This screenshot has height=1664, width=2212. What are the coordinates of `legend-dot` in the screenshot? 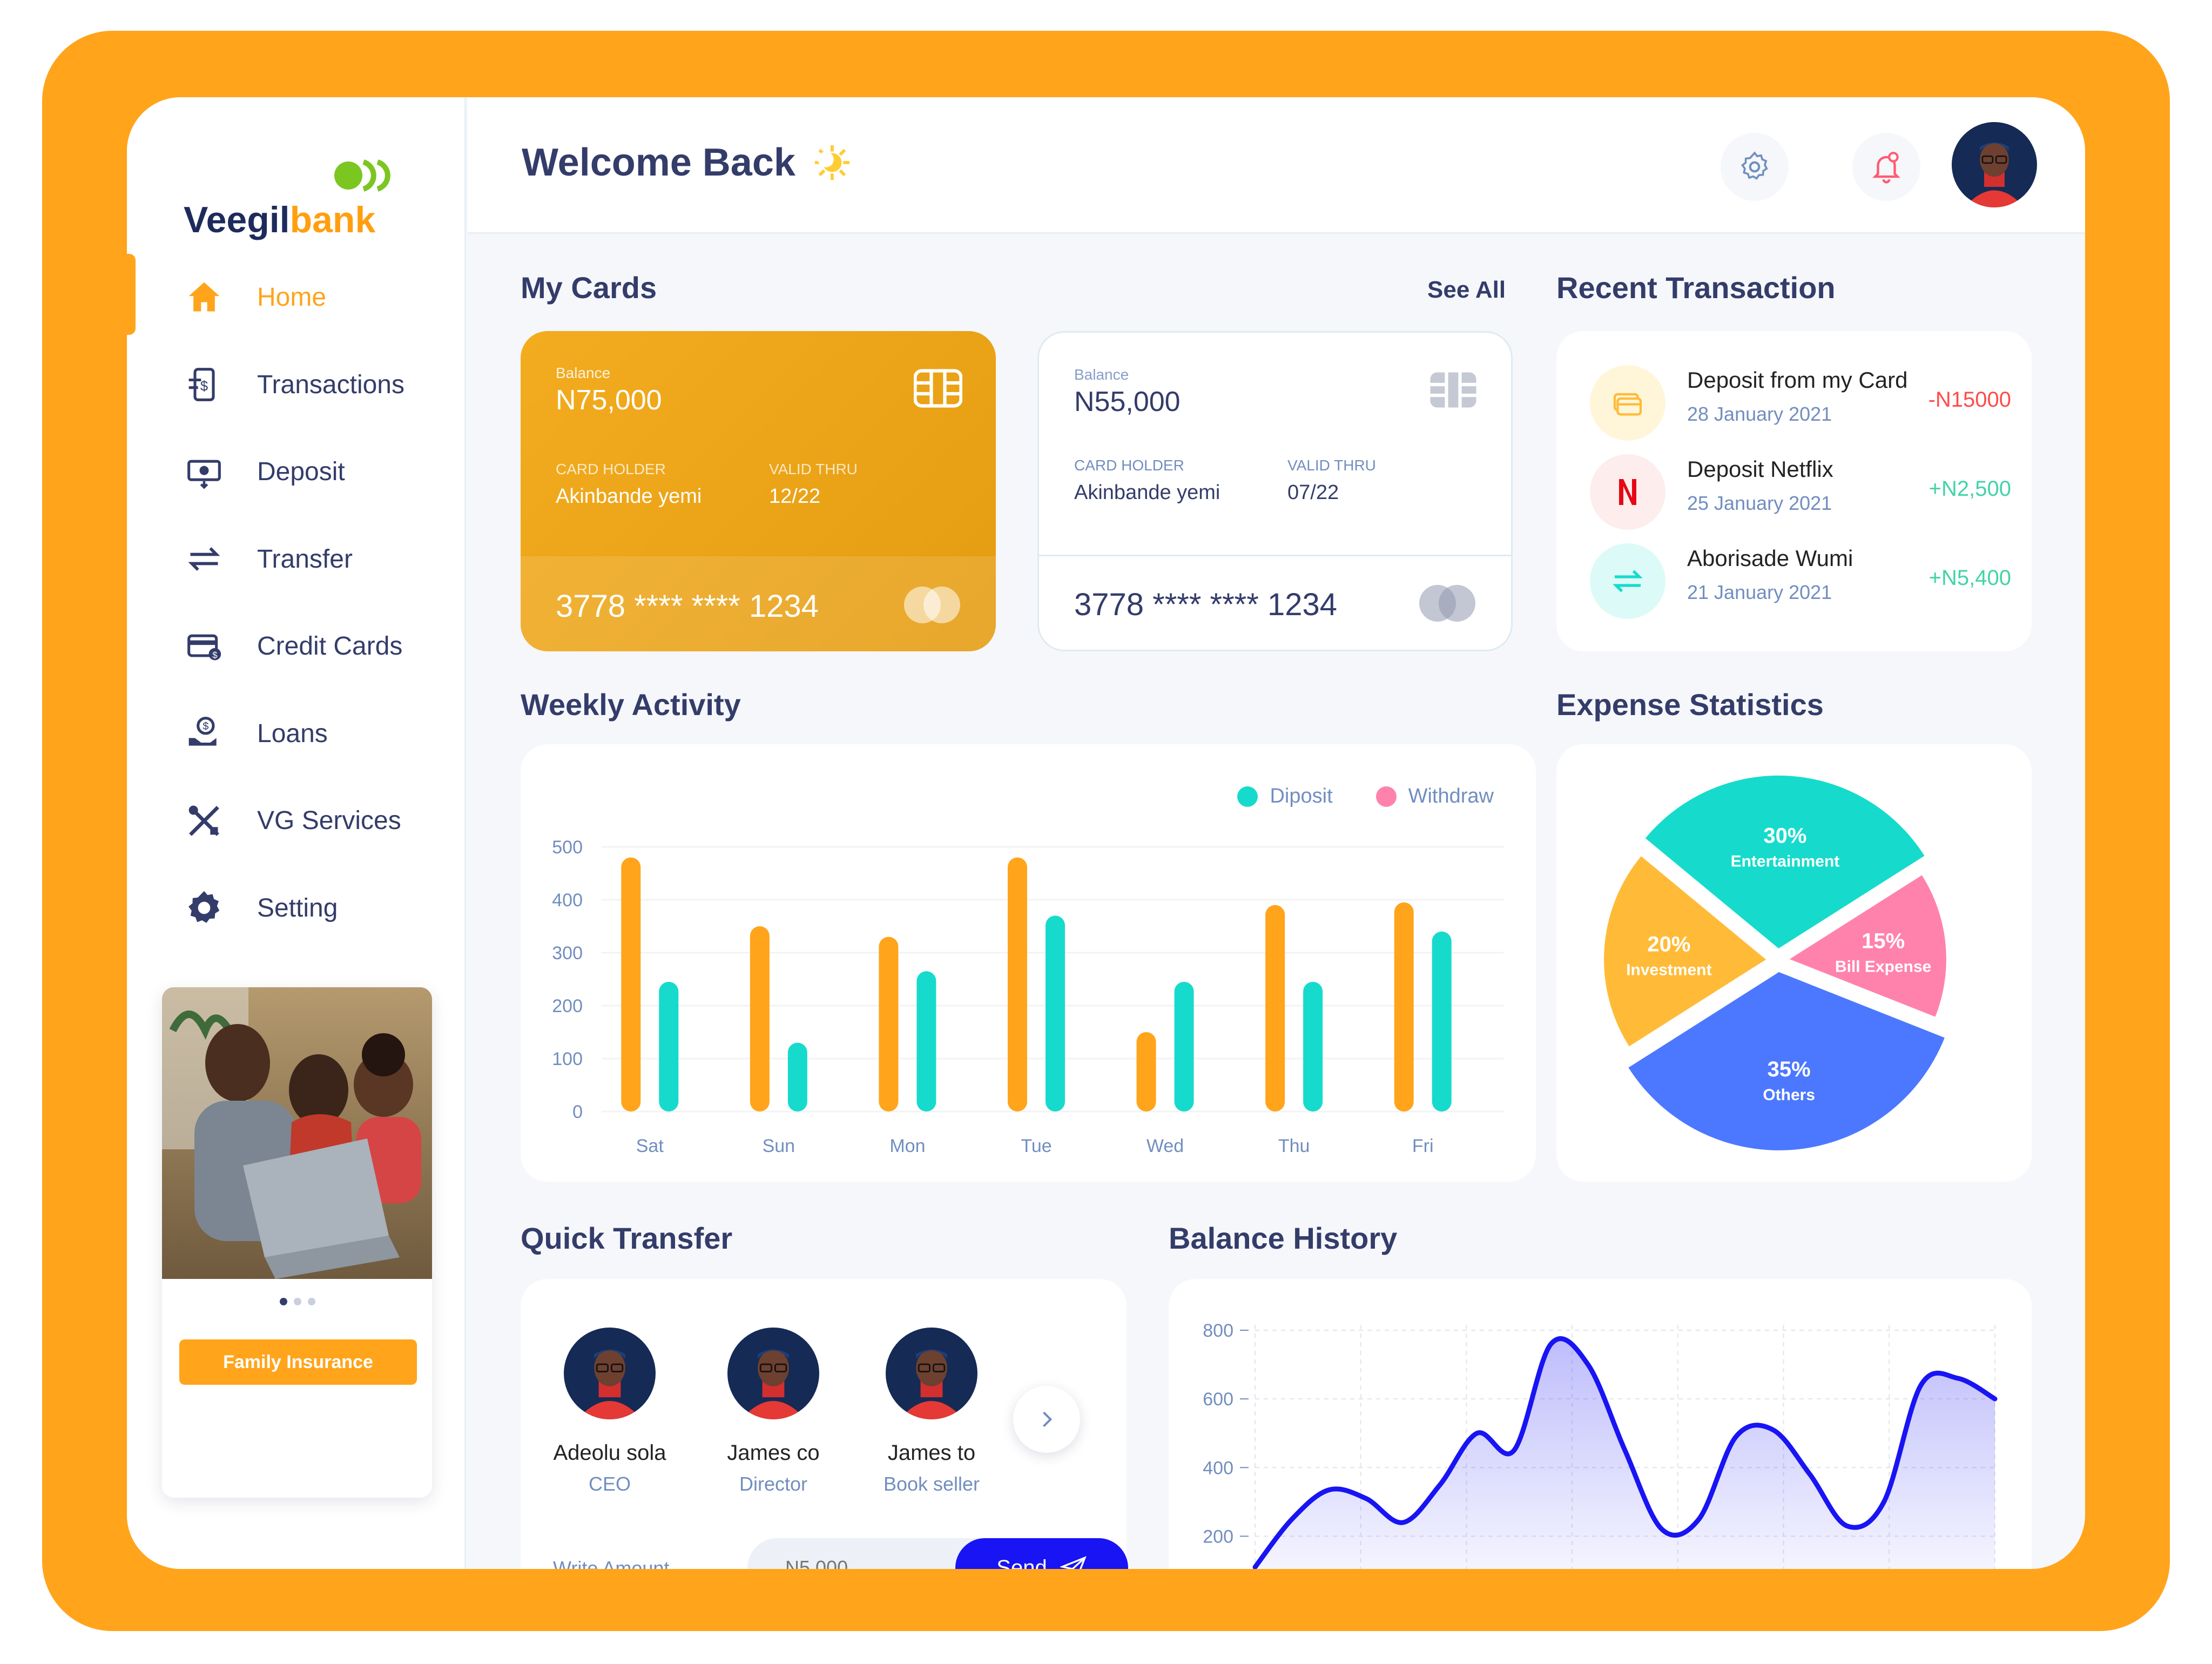 It's located at (1247, 796).